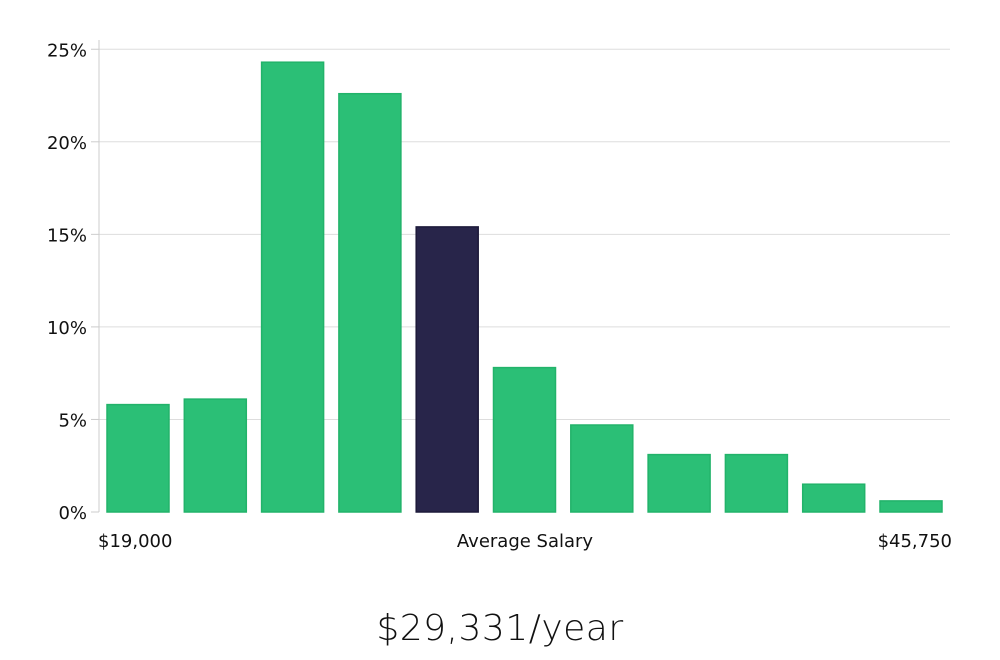 The image size is (1000, 660). Describe the element at coordinates (135, 541) in the screenshot. I see `x-label-min: $19,000` at that location.